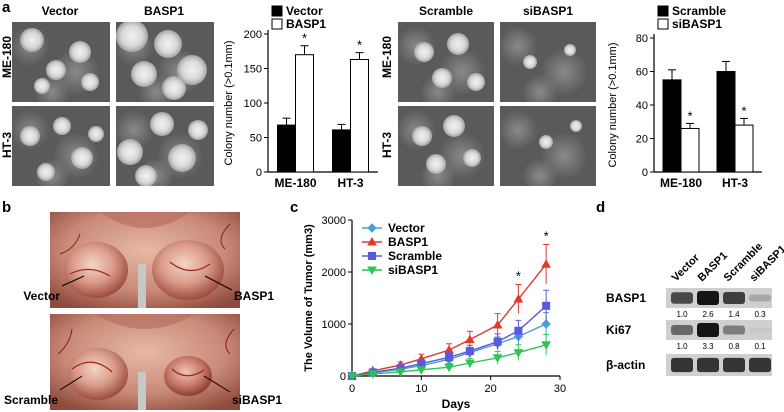  I want to click on x-tick-label: 0, so click(352, 389).